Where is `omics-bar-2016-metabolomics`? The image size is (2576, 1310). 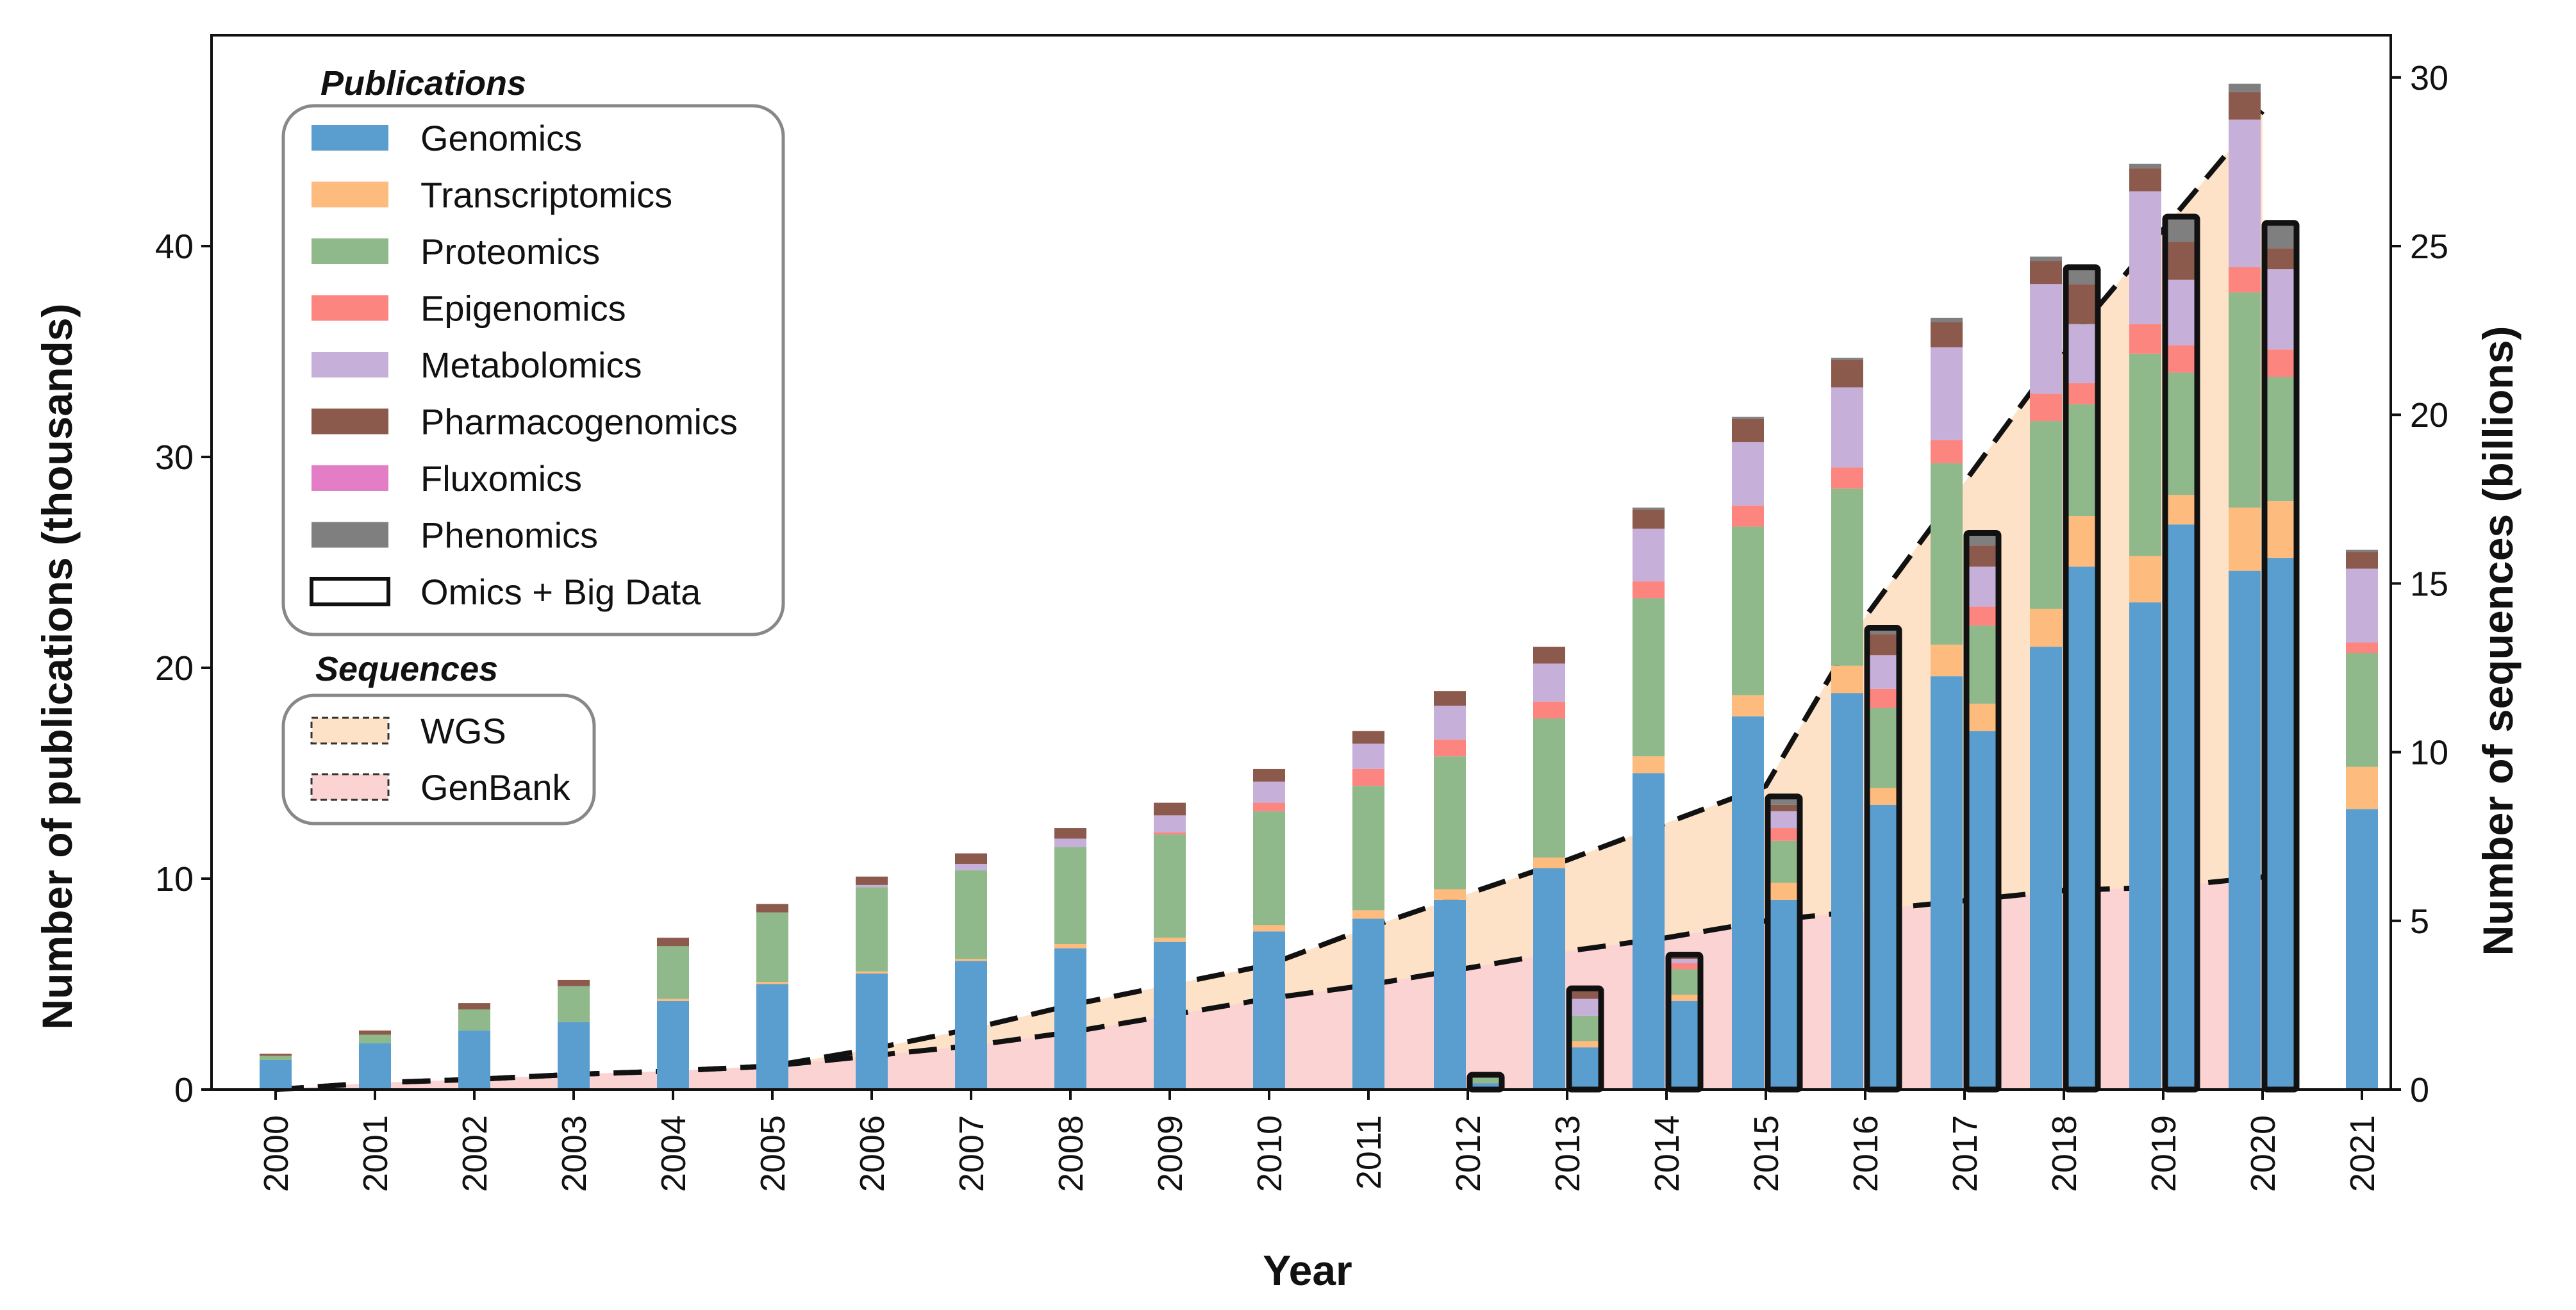
omics-bar-2016-metabolomics is located at coordinates (1883, 672).